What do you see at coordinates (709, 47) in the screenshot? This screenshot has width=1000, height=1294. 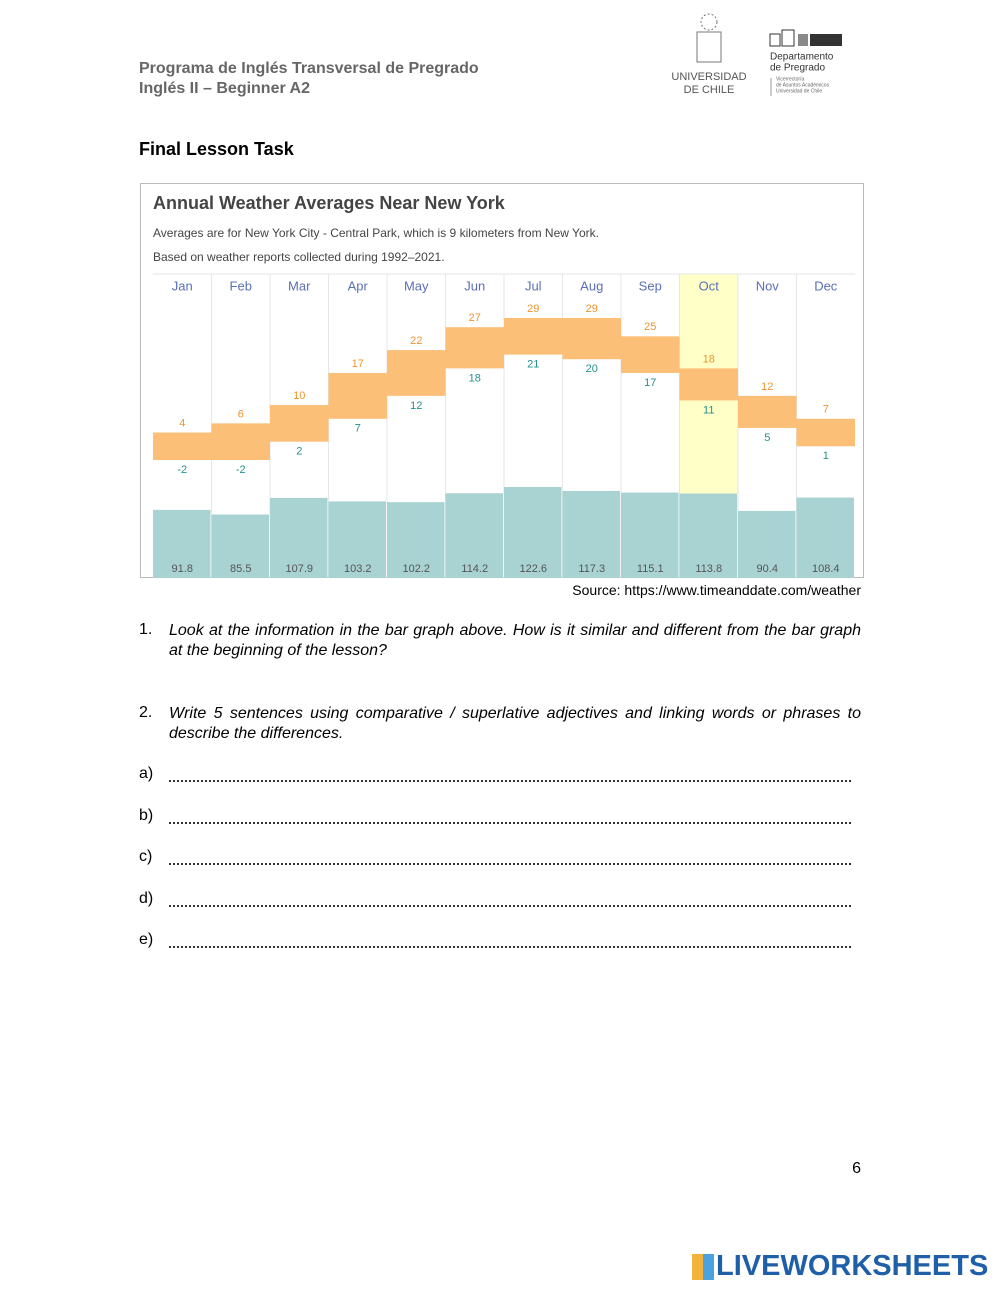 I see `emblem-shield` at bounding box center [709, 47].